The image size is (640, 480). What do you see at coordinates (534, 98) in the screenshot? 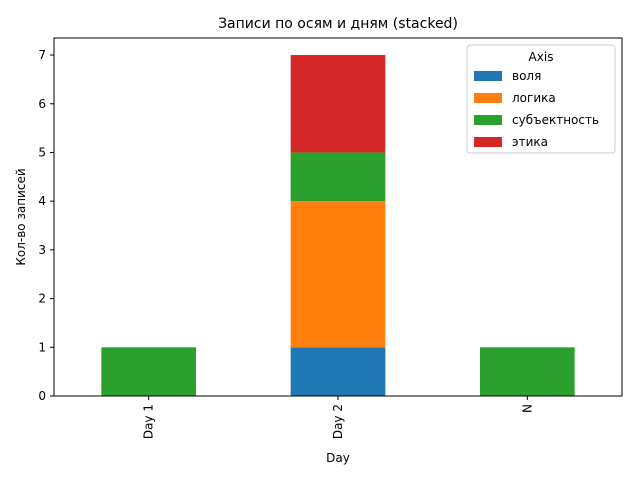
I see `legend-label: логика` at bounding box center [534, 98].